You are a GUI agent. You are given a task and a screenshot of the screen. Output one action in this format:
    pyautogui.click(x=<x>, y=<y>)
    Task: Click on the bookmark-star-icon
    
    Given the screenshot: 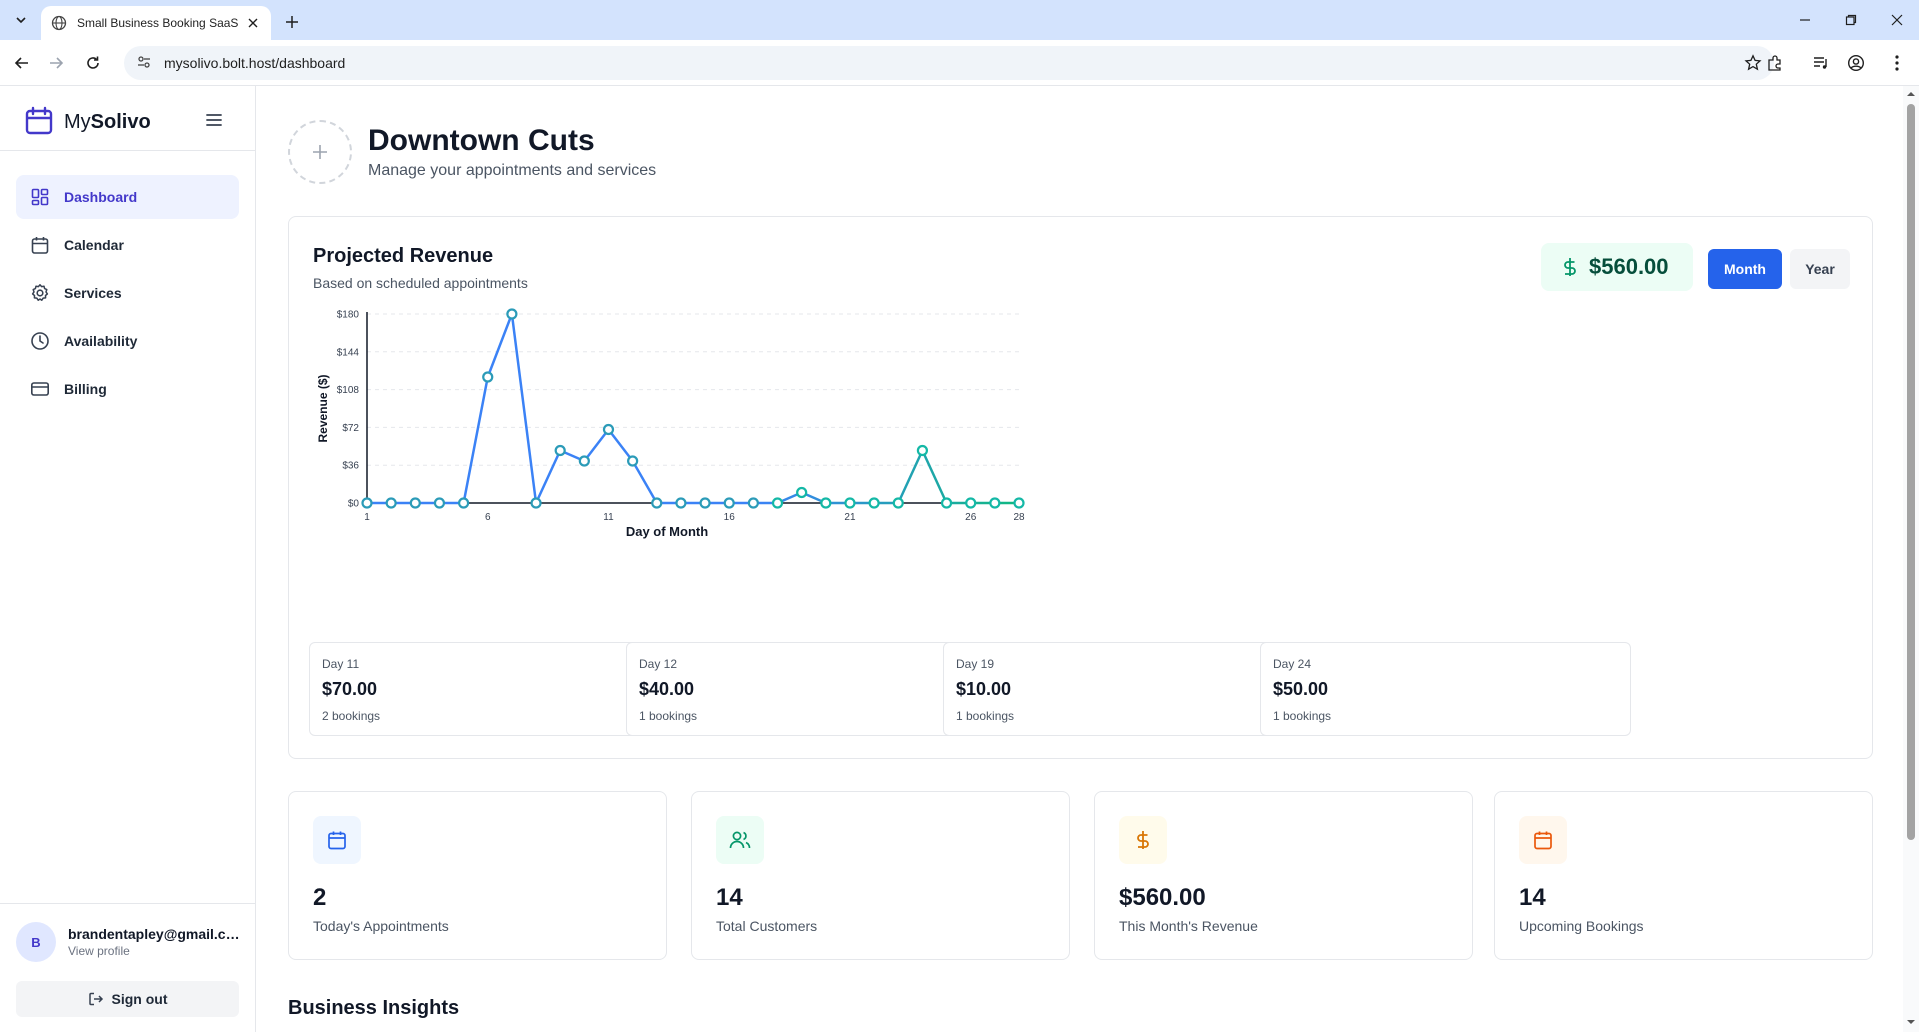 What is the action you would take?
    pyautogui.click(x=1753, y=63)
    